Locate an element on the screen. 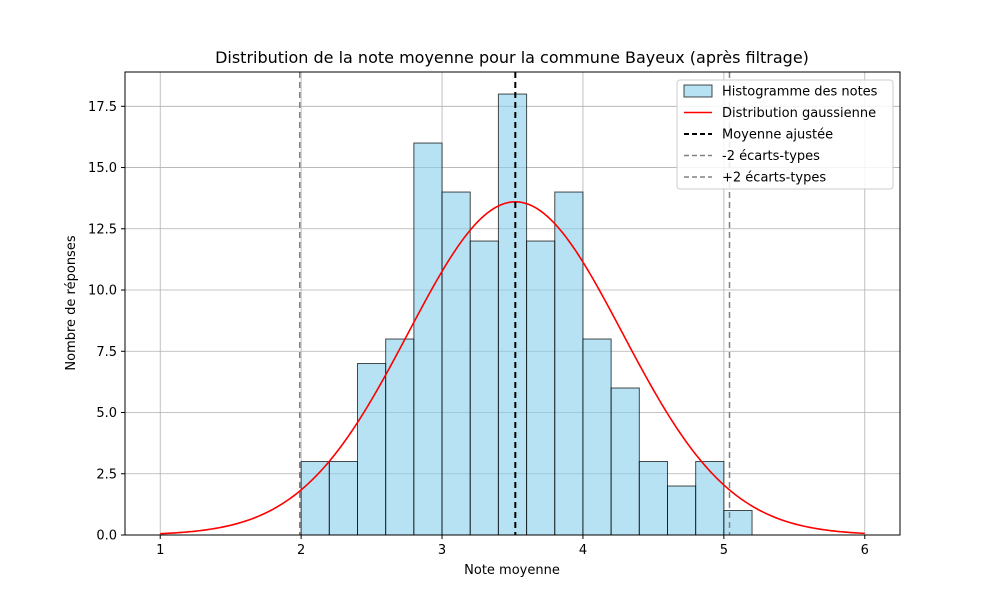  y-tick-label: 15.0 is located at coordinates (102, 168).